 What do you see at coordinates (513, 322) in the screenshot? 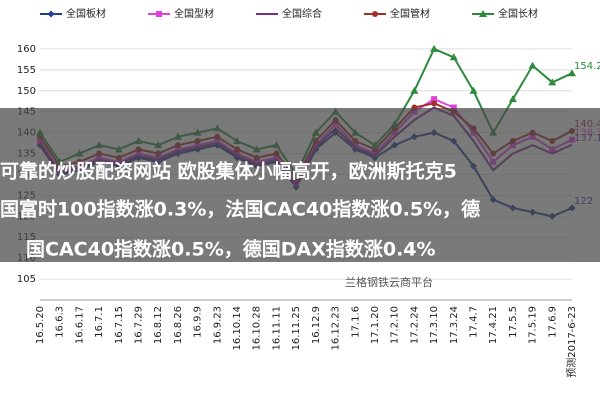
I see `x-tick-label: 17.5.5` at bounding box center [513, 322].